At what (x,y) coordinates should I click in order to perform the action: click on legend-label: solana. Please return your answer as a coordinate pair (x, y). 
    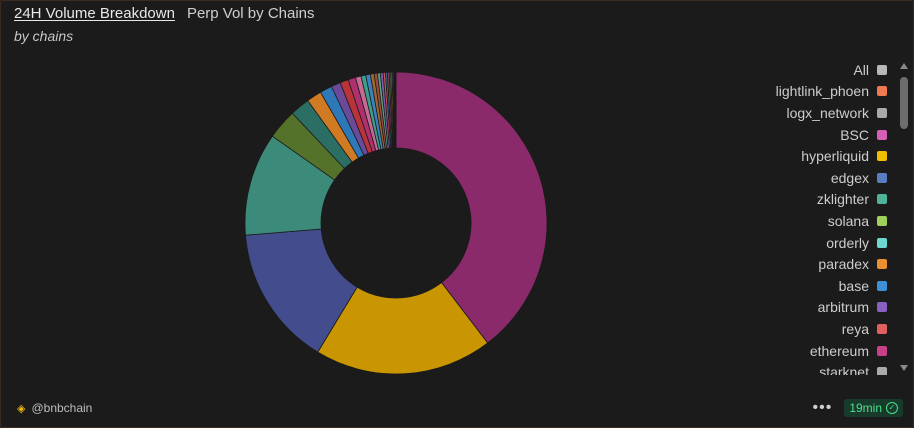
    Looking at the image, I should click on (848, 220).